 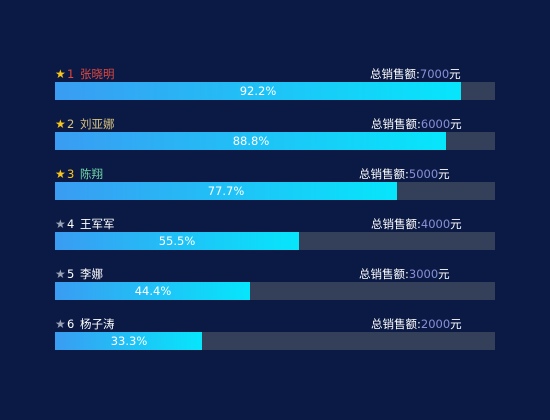 I want to click on bar-track: 92.2%, so click(x=275, y=91).